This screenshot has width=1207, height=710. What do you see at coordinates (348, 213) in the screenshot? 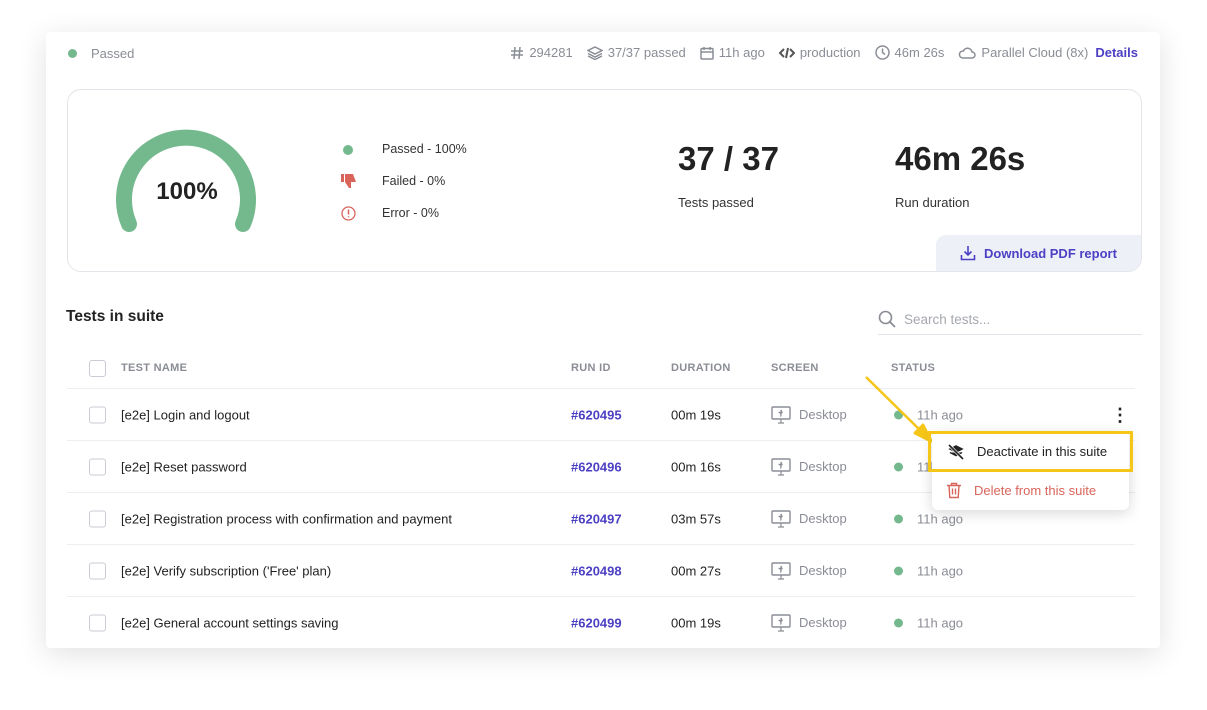
I see `error-icon` at bounding box center [348, 213].